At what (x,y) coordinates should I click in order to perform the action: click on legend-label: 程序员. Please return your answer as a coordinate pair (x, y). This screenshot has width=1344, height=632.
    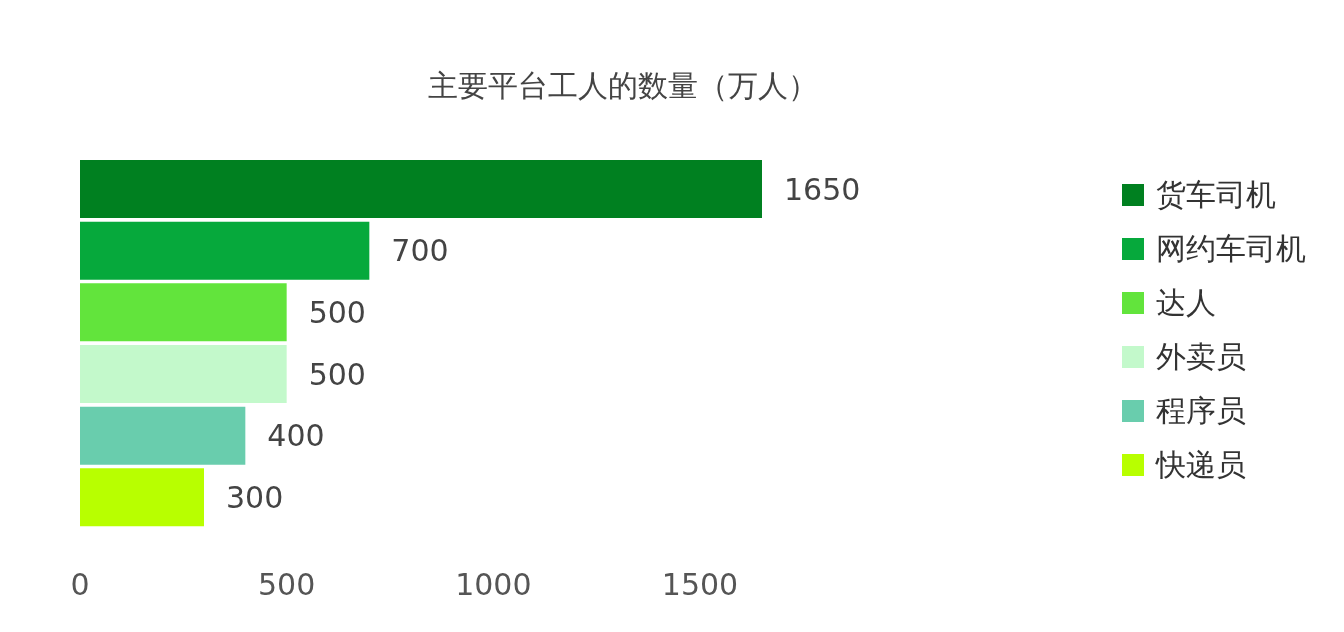
    Looking at the image, I should click on (1201, 410).